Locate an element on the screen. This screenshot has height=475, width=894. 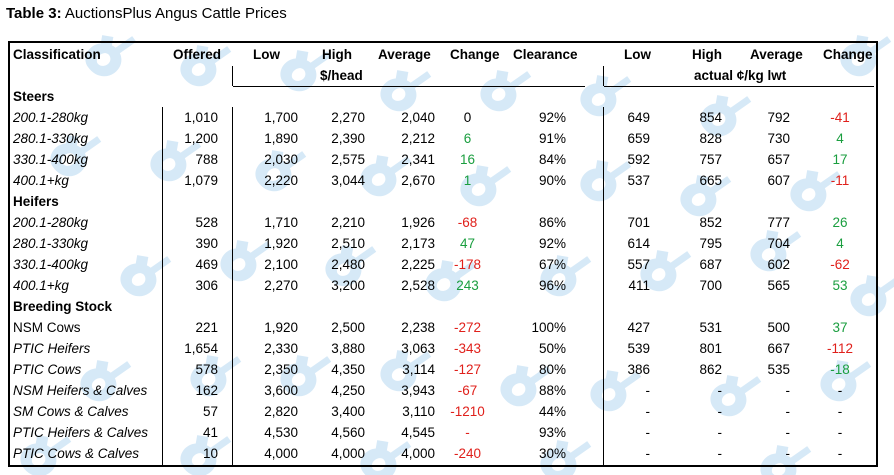
table-cell-label: 280.1-330kg is located at coordinates (51, 138).